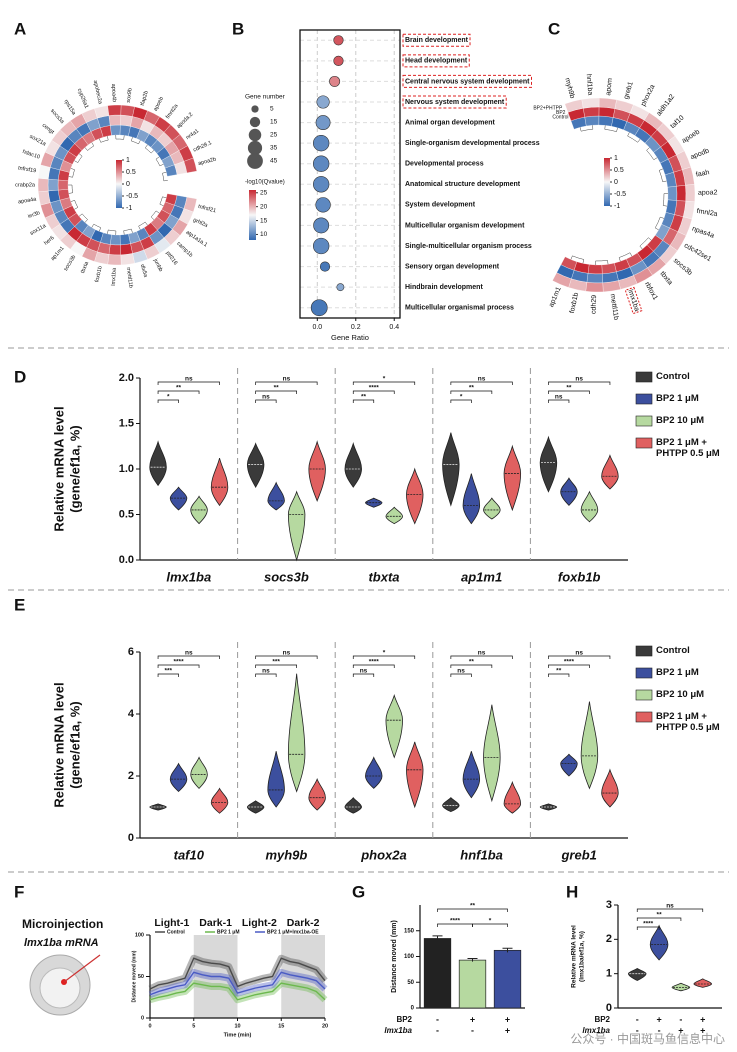 Image resolution: width=737 pixels, height=1052 pixels. What do you see at coordinates (561, 113) in the screenshot?
I see `ring-label: BP2` at bounding box center [561, 113].